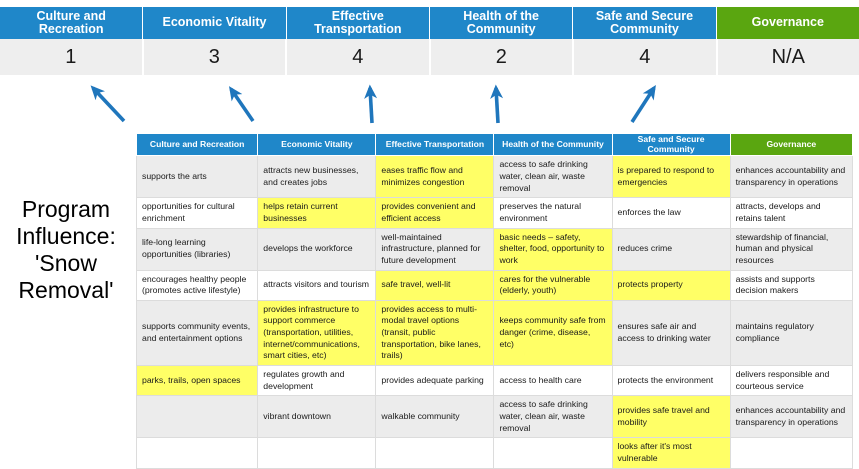 This screenshot has height=469, width=859. What do you see at coordinates (66, 250) in the screenshot?
I see `program-influence-caption: Program Influence: 'Snow Removal'` at bounding box center [66, 250].